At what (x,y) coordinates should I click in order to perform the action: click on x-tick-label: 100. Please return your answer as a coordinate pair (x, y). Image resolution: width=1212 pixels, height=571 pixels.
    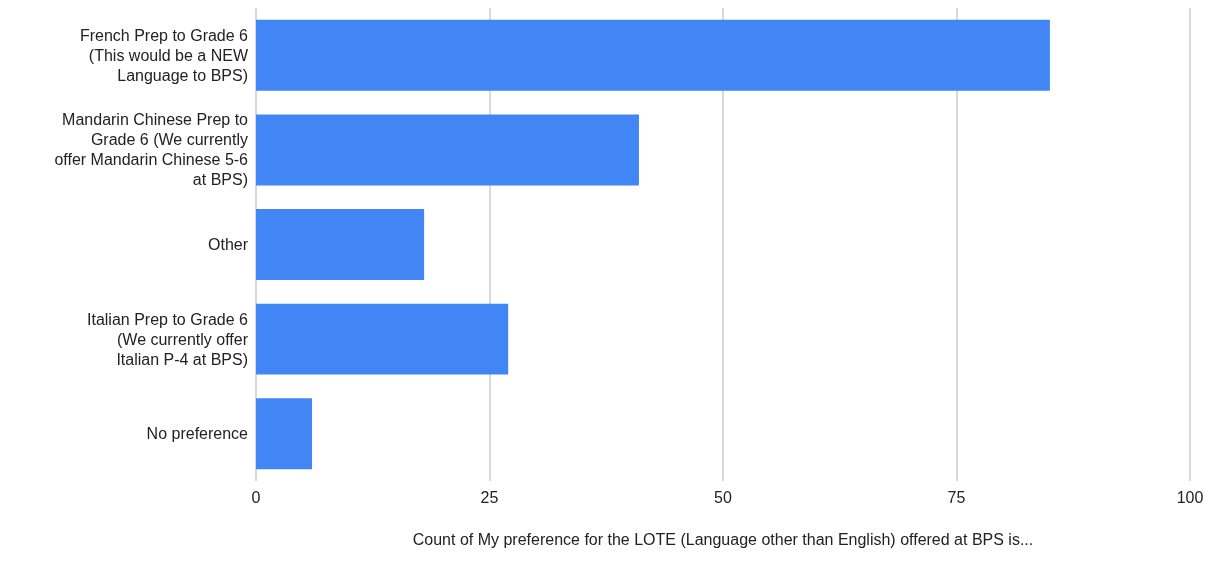
    Looking at the image, I should click on (1190, 497).